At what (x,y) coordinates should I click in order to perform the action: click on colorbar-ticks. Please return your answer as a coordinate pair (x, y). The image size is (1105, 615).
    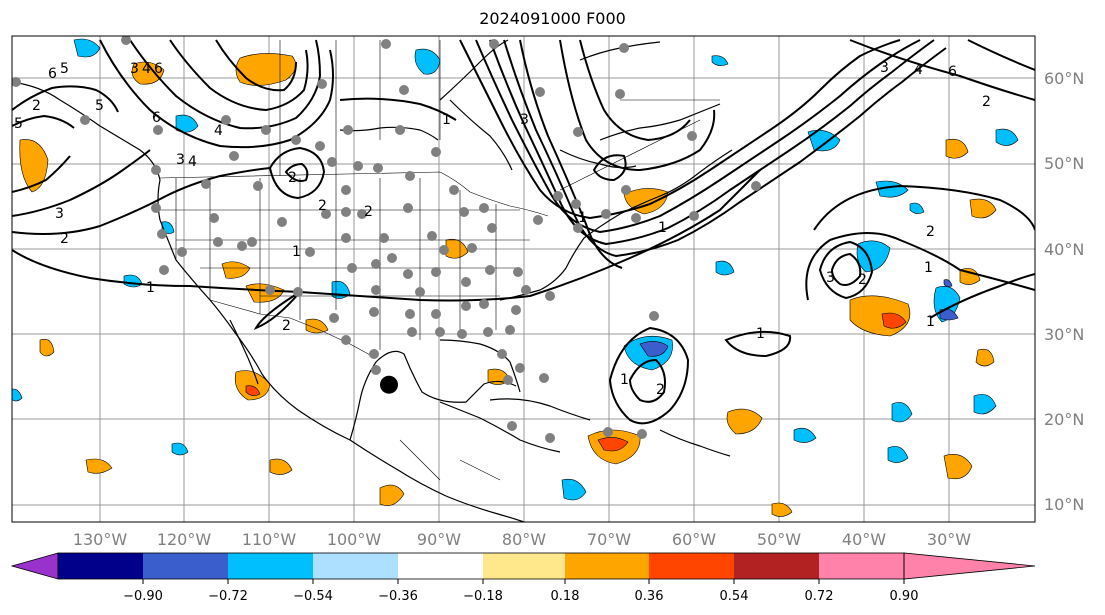
    Looking at the image, I should click on (523, 581).